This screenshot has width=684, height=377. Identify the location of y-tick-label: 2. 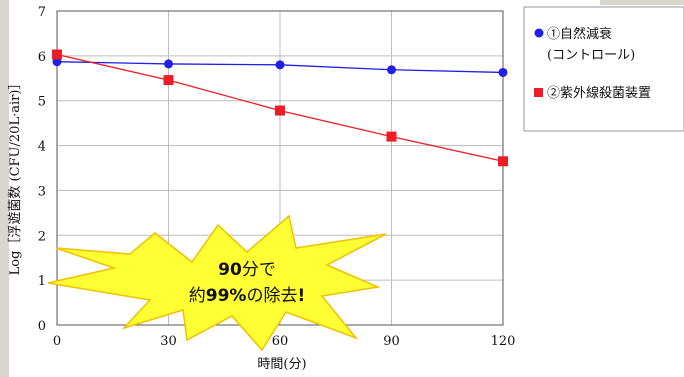
(42, 236).